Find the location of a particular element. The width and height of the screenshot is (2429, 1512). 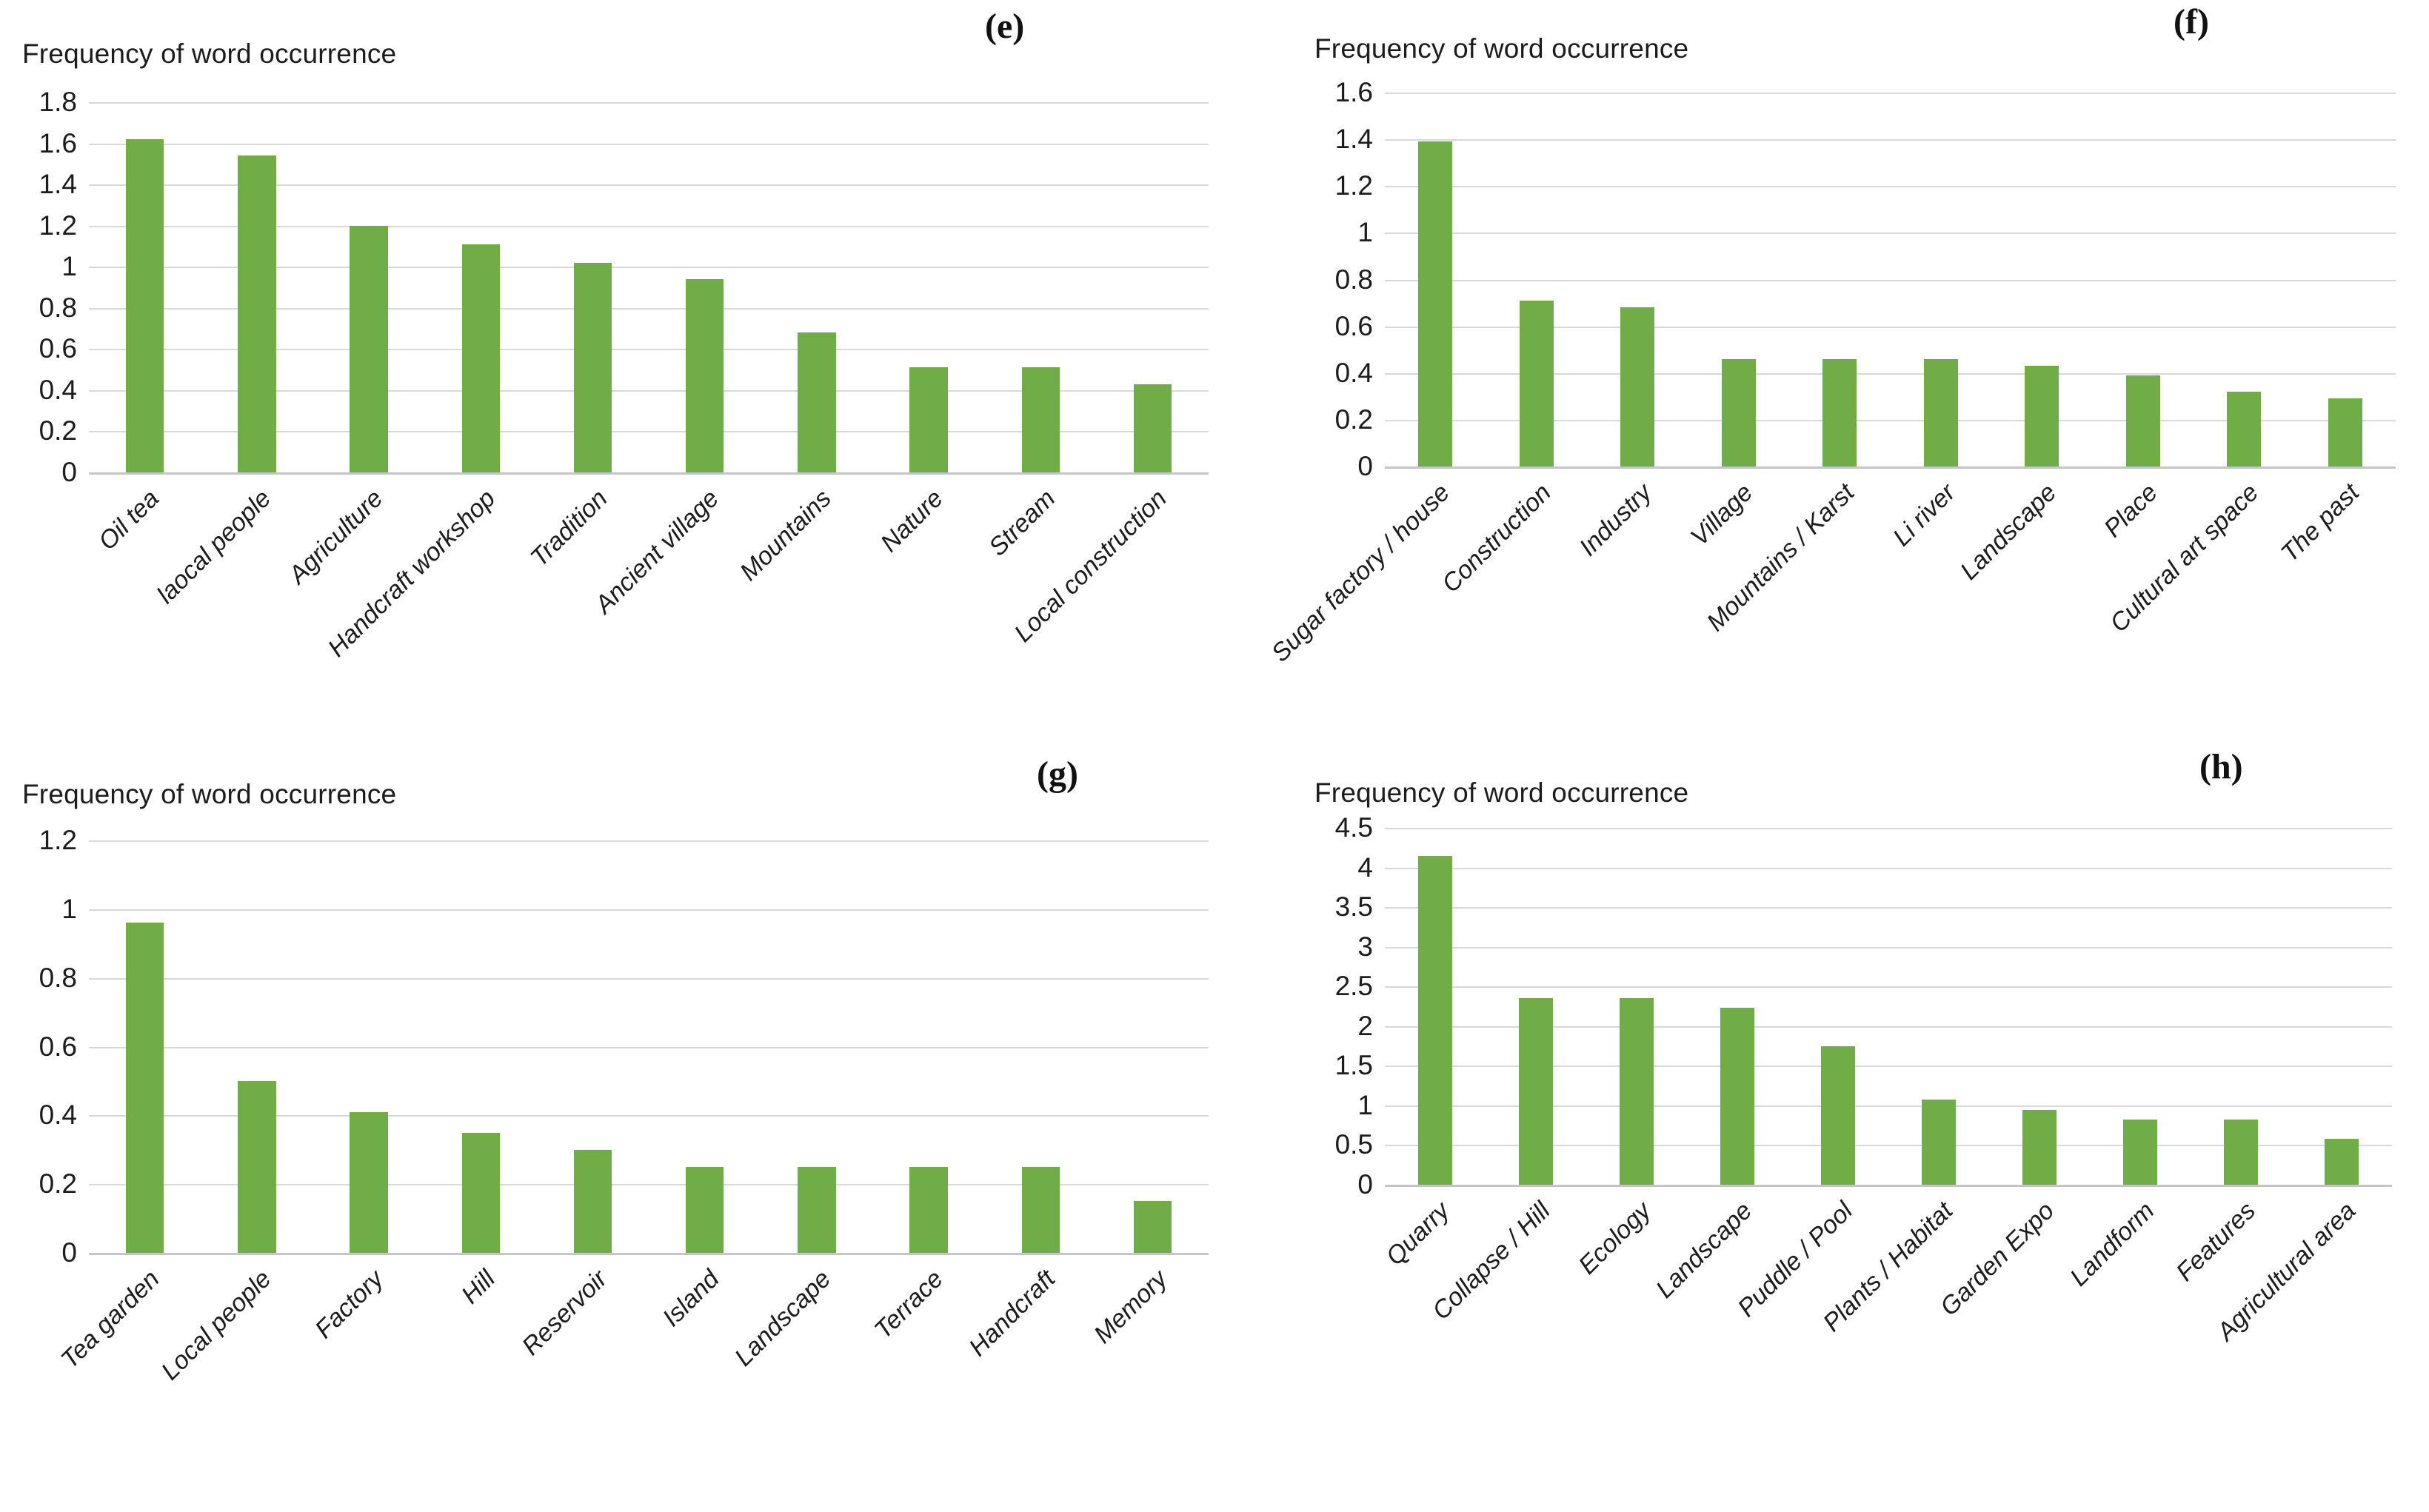

x-category-label: Mountains is located at coordinates (786, 535).